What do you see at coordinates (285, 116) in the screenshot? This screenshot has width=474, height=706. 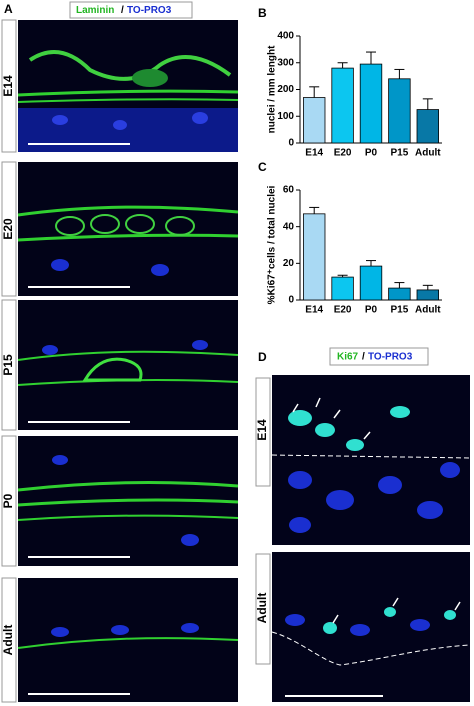 I see `y-tick-label: 100` at bounding box center [285, 116].